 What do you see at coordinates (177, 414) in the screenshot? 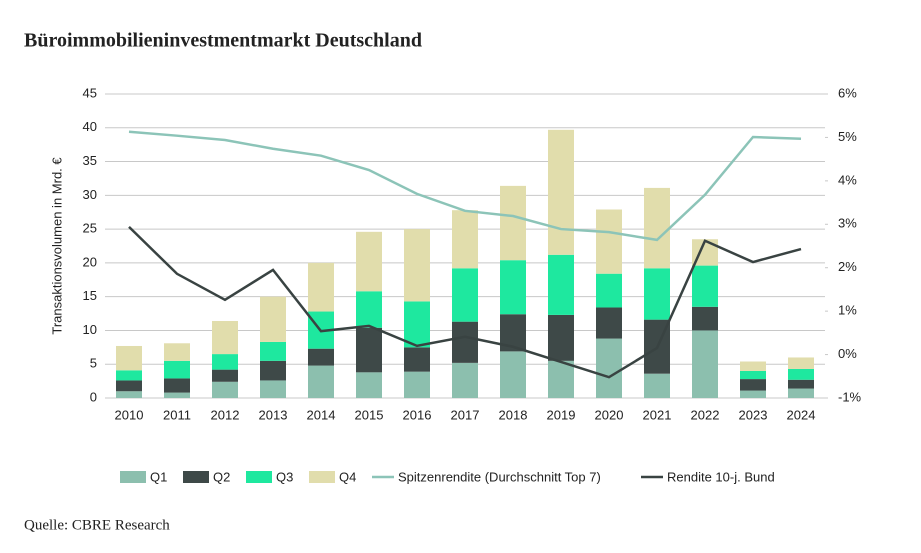
I see `x-tick-label: 2011` at bounding box center [177, 414].